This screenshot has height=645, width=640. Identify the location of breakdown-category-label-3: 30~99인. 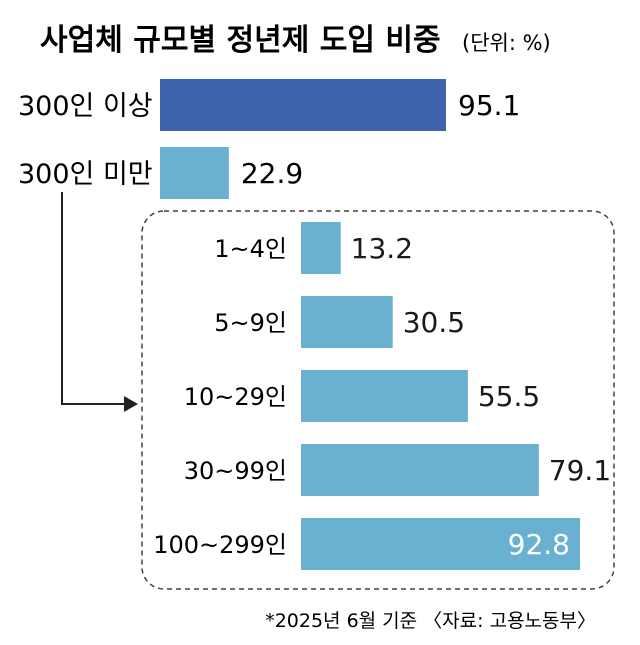
(235, 471).